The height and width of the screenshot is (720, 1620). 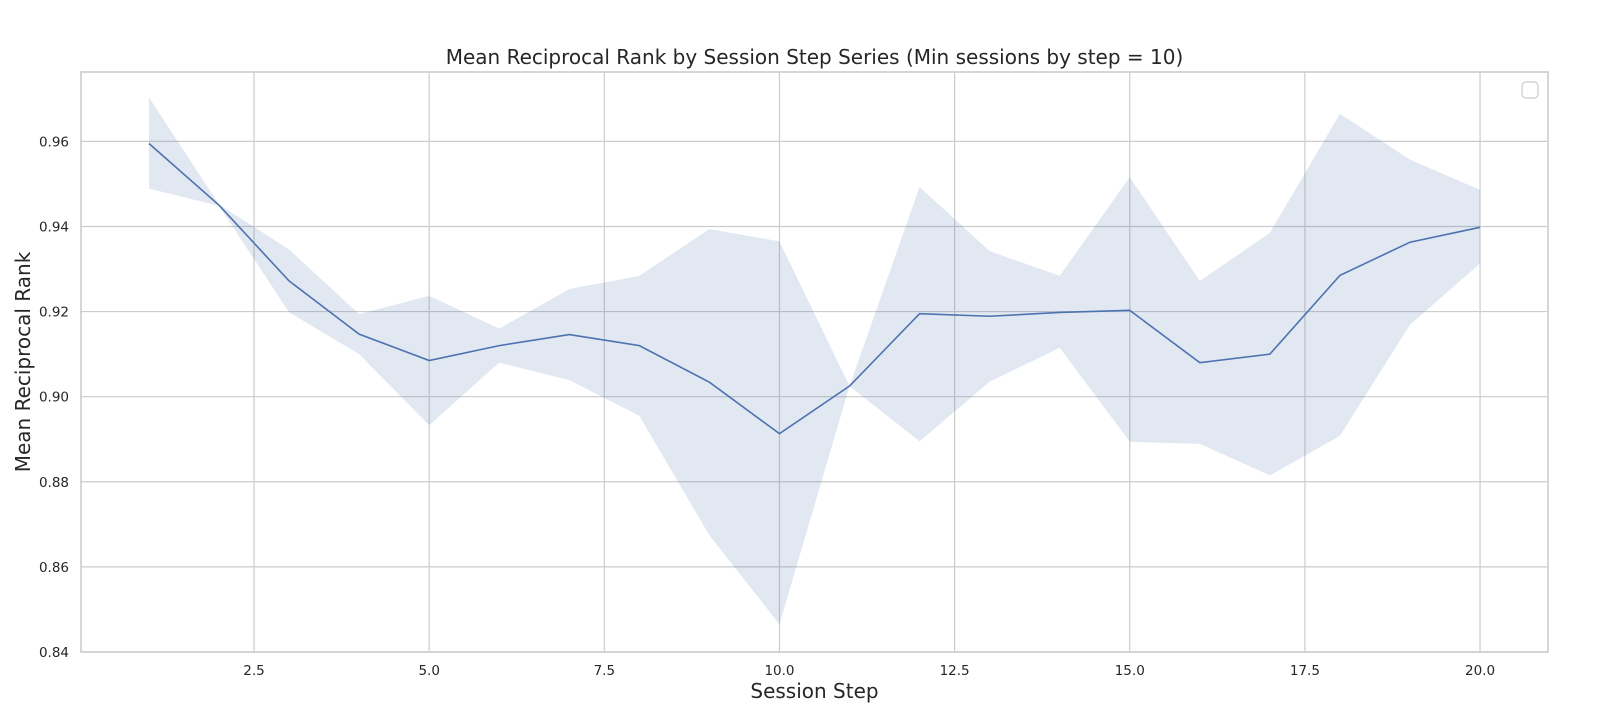 What do you see at coordinates (779, 671) in the screenshot?
I see `x-tick-label: 10.0` at bounding box center [779, 671].